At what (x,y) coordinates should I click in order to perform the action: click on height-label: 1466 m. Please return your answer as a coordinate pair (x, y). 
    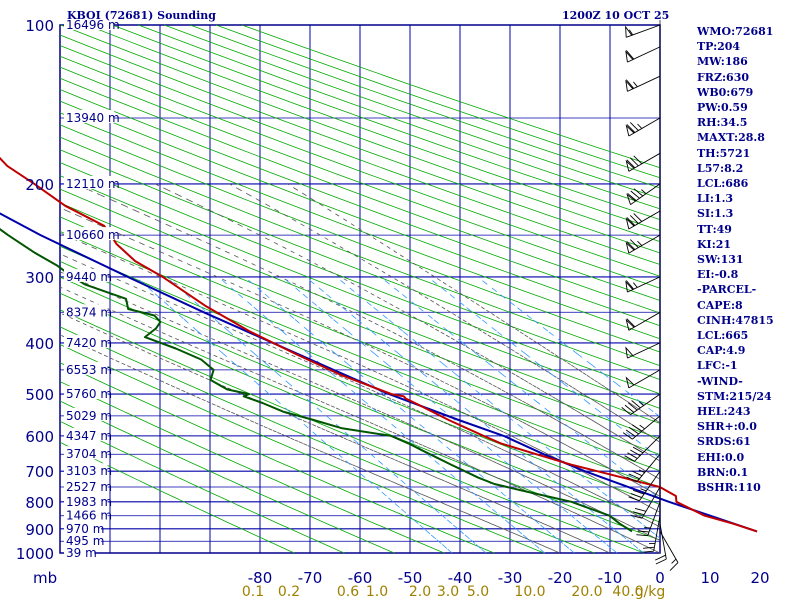
    Looking at the image, I should click on (89, 516).